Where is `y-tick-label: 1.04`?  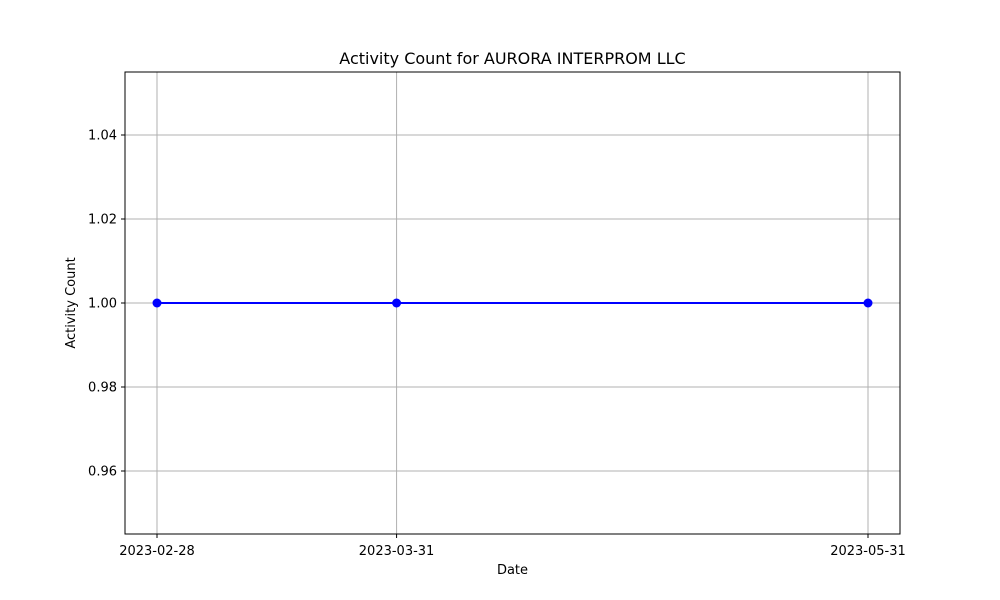 y-tick-label: 1.04 is located at coordinates (102, 136).